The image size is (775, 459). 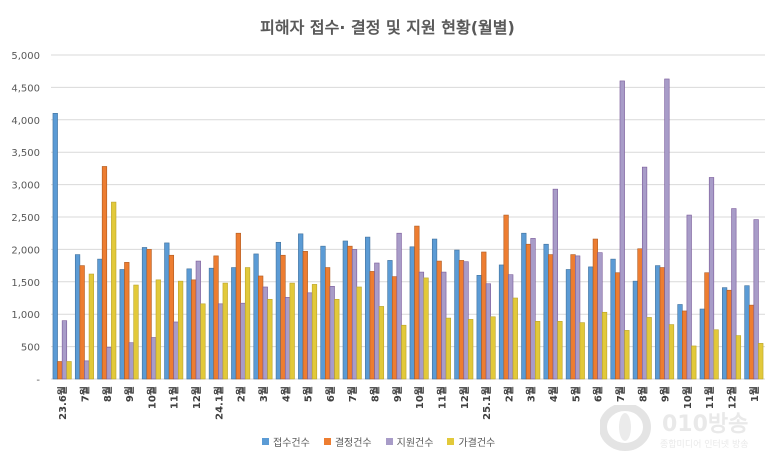 What do you see at coordinates (347, 441) in the screenshot?
I see `legend-item: 결정건수` at bounding box center [347, 441].